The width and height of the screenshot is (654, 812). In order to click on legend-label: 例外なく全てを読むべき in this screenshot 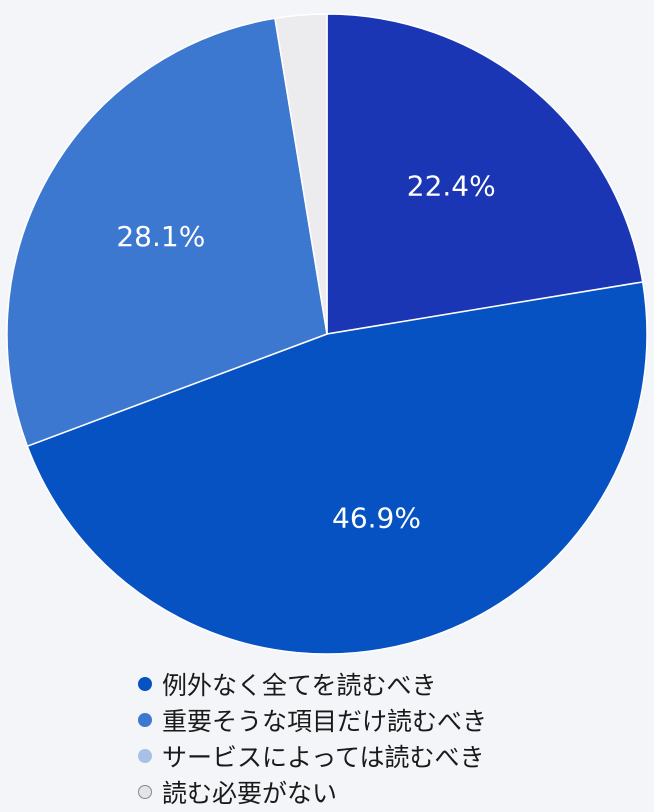, I will do `click(299, 685)`.